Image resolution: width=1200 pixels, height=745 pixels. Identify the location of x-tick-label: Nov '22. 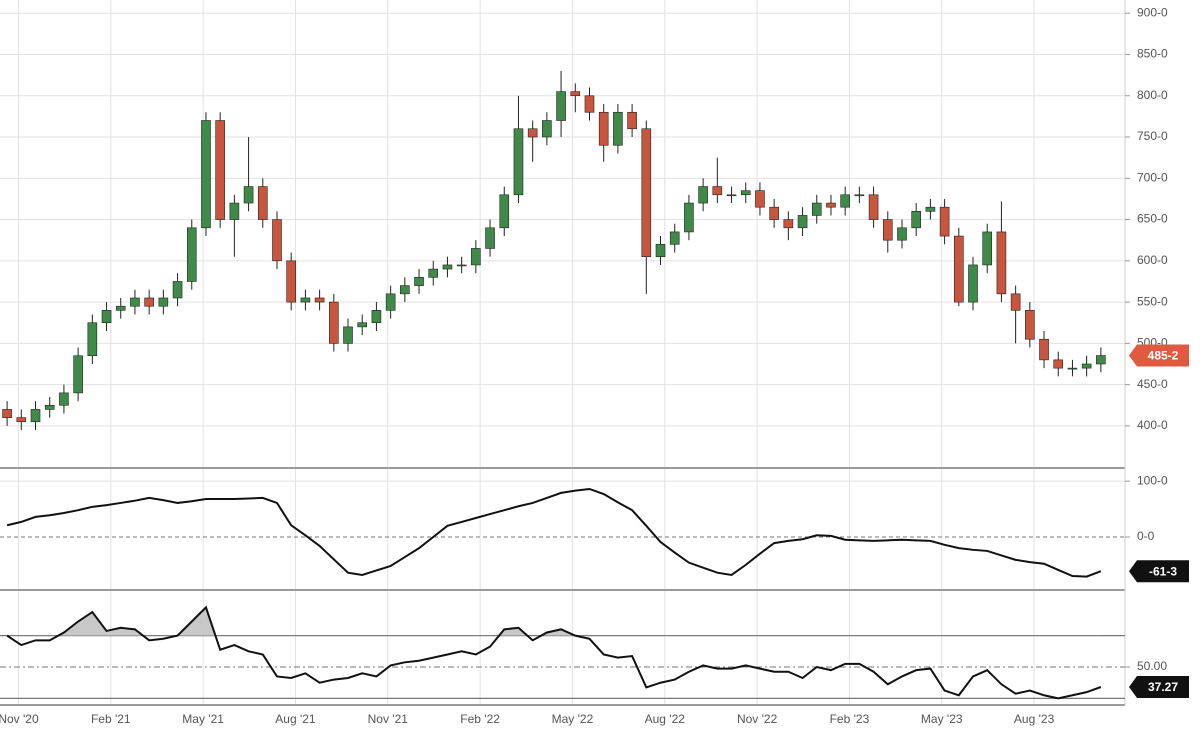
(757, 719).